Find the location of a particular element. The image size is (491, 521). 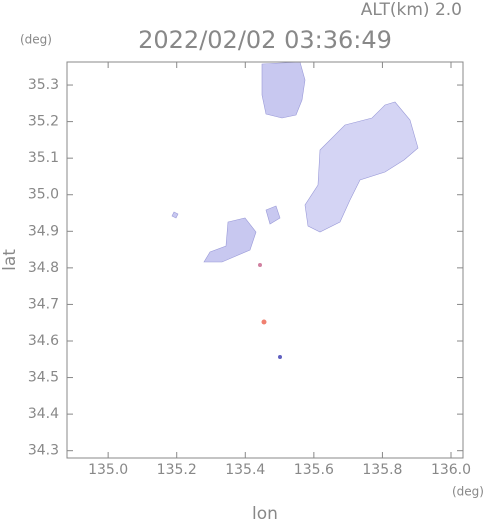

x-unit: (deg) is located at coordinates (468, 492).